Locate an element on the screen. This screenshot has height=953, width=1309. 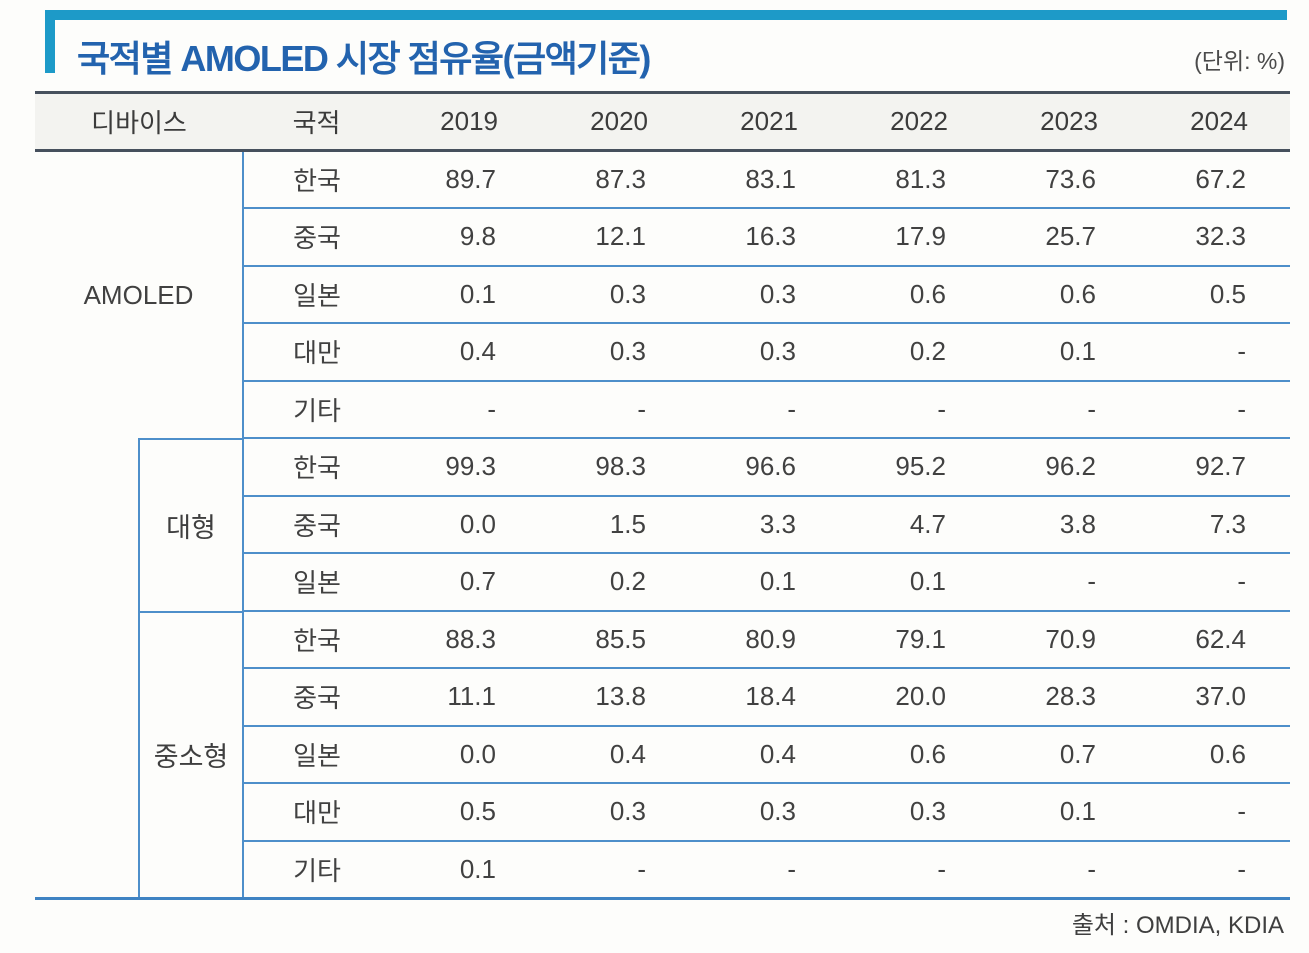
value-cell: 3.8 is located at coordinates (1065, 523).